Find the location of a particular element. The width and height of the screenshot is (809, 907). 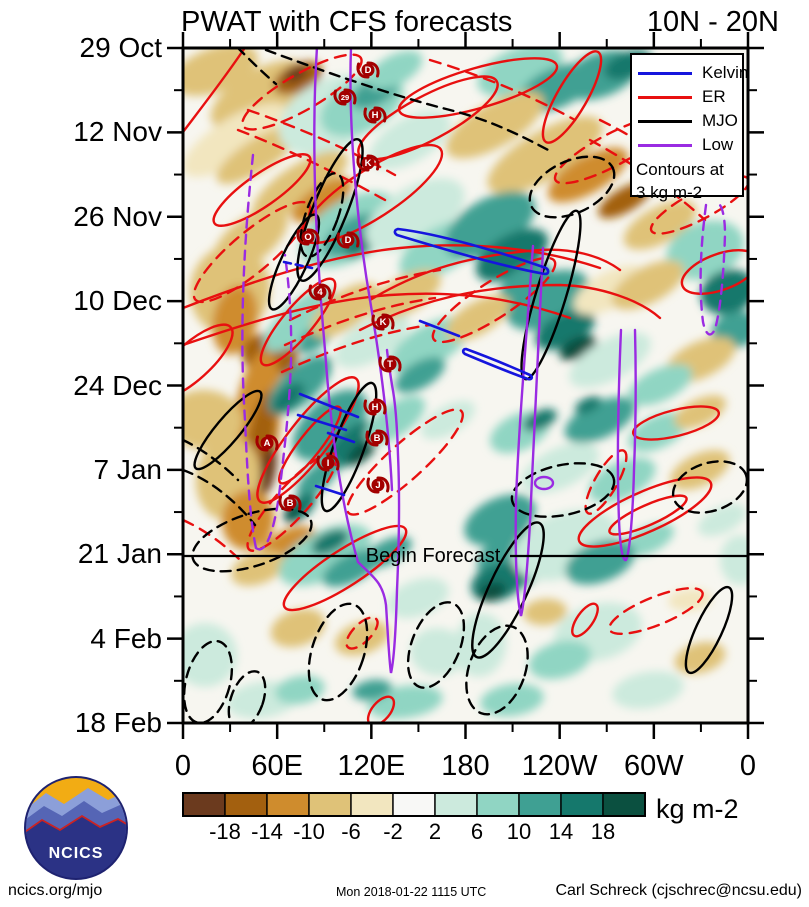

latitude-band-label: 10N - 20N is located at coordinates (712, 22).